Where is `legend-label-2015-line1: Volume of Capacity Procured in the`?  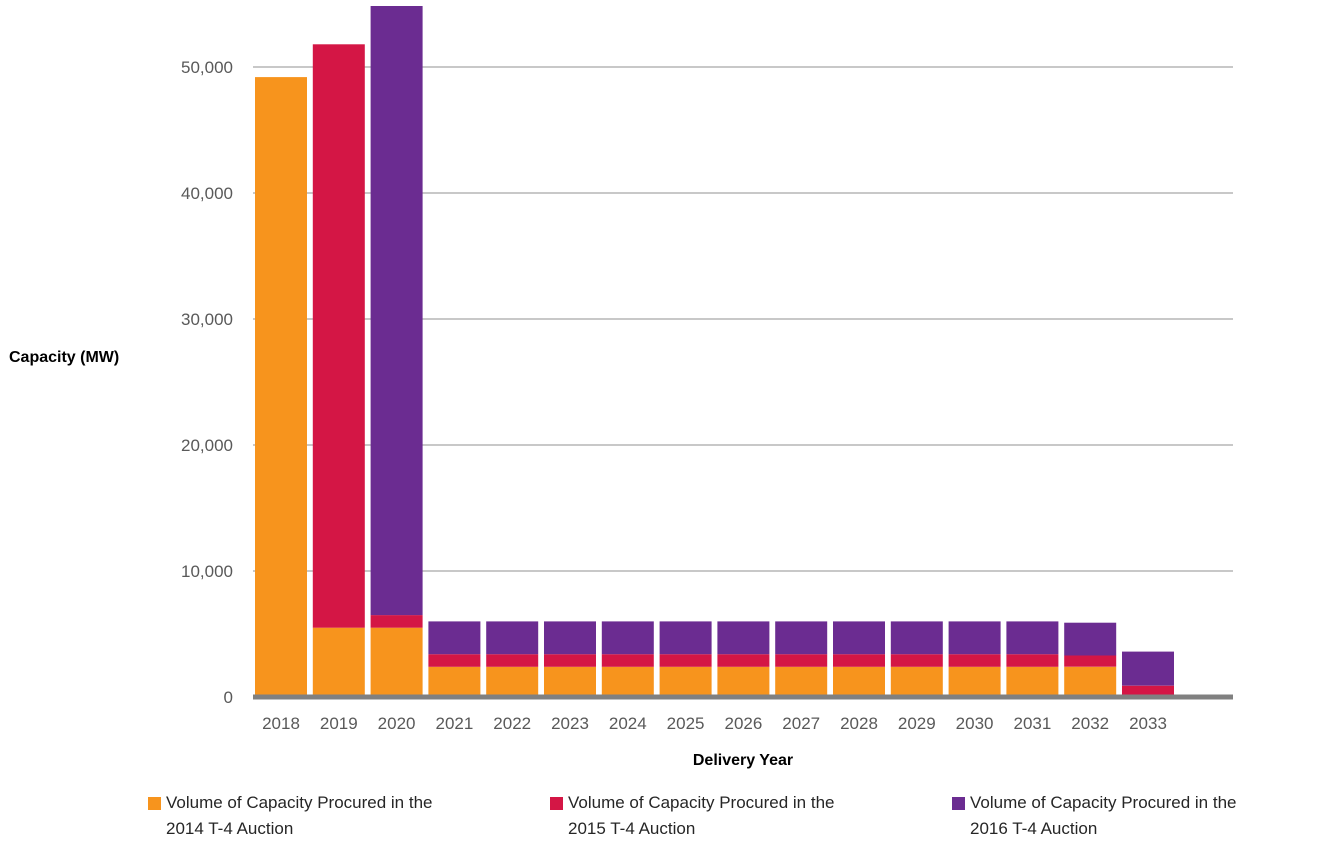 legend-label-2015-line1: Volume of Capacity Procured in the is located at coordinates (701, 802).